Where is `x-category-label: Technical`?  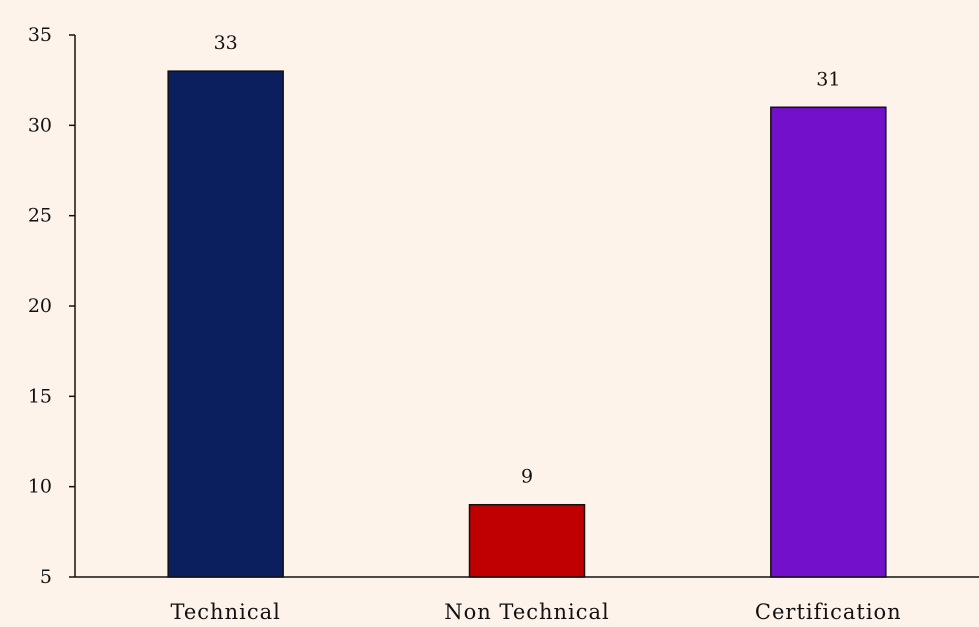
x-category-label: Technical is located at coordinates (225, 612).